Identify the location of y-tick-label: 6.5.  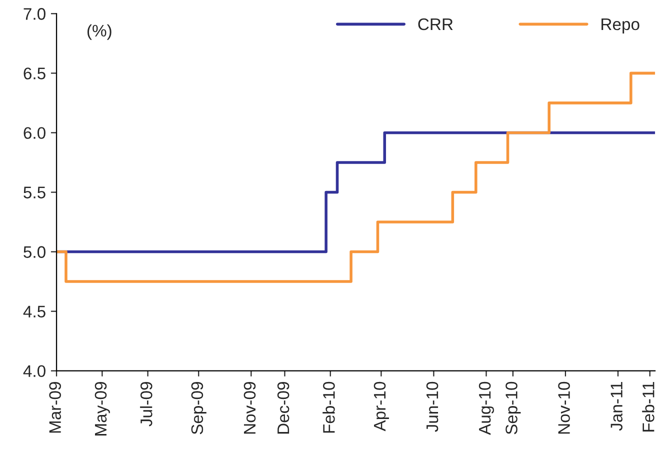
(35, 74).